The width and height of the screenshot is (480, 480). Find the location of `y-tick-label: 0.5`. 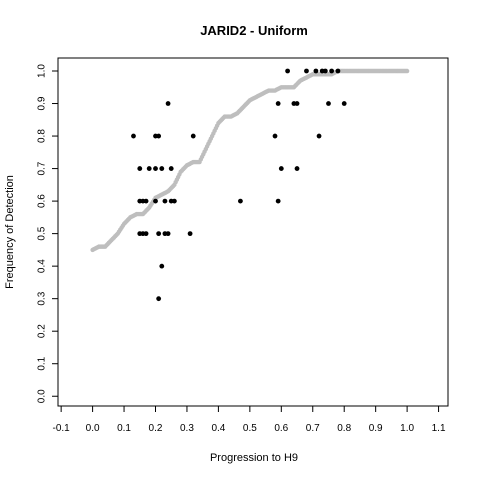

y-tick-label: 0.5 is located at coordinates (42, 233).